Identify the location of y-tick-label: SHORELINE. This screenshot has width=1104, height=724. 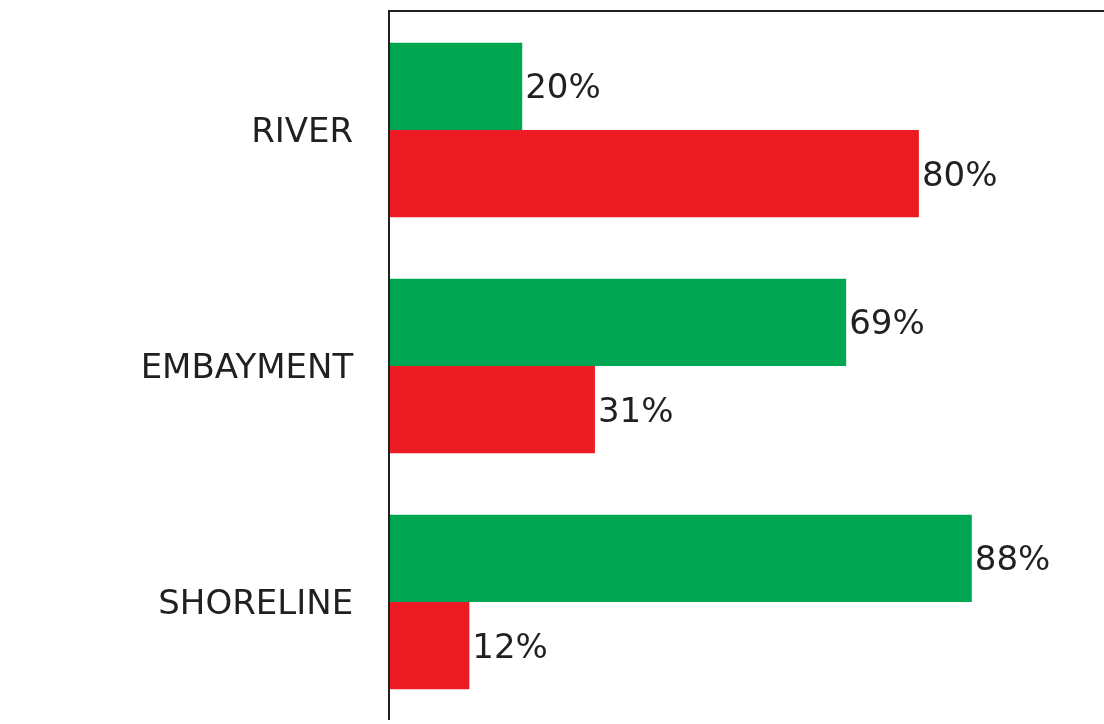
(256, 601).